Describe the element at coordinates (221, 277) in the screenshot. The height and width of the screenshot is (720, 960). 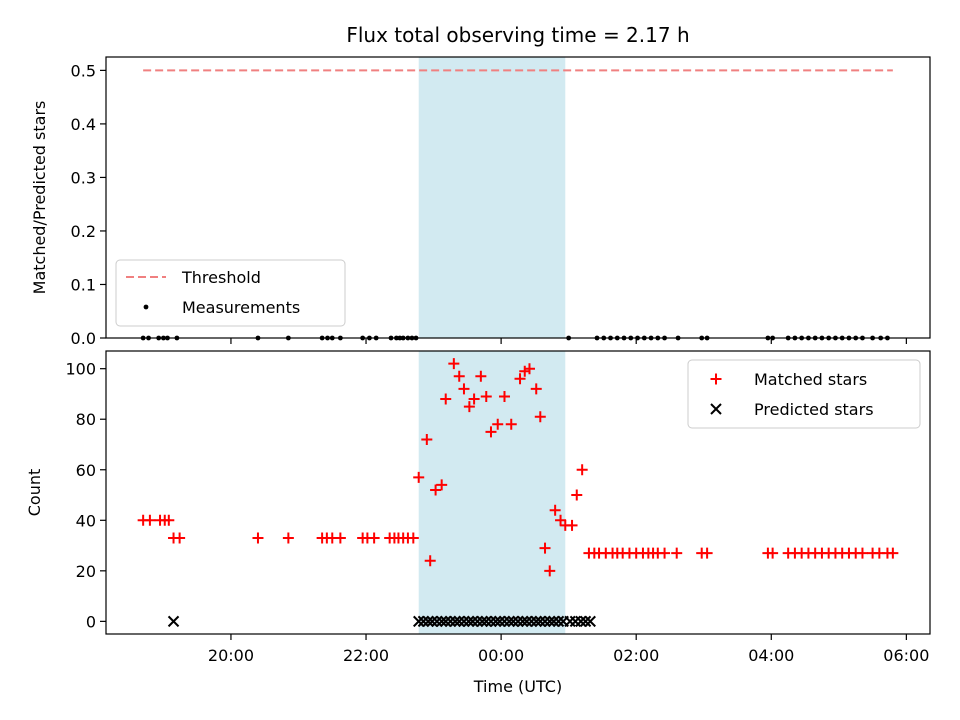
I see `legend-threshold-label: Threshold` at that location.